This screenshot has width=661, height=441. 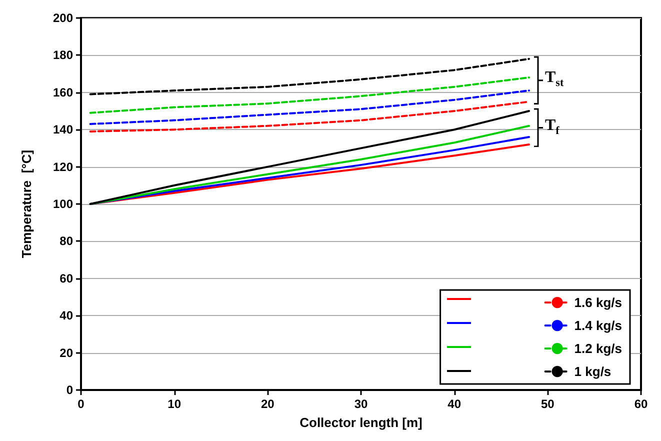 I want to click on legend-label: 1 kg/s, so click(x=593, y=371).